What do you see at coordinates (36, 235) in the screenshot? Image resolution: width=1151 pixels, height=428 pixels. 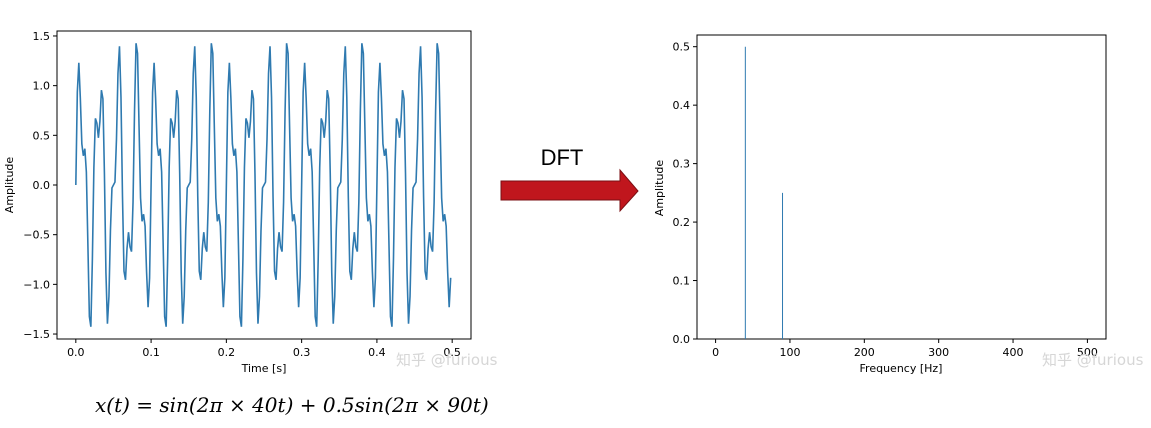 I see `time-y-tick-label: −0.5` at bounding box center [36, 235].